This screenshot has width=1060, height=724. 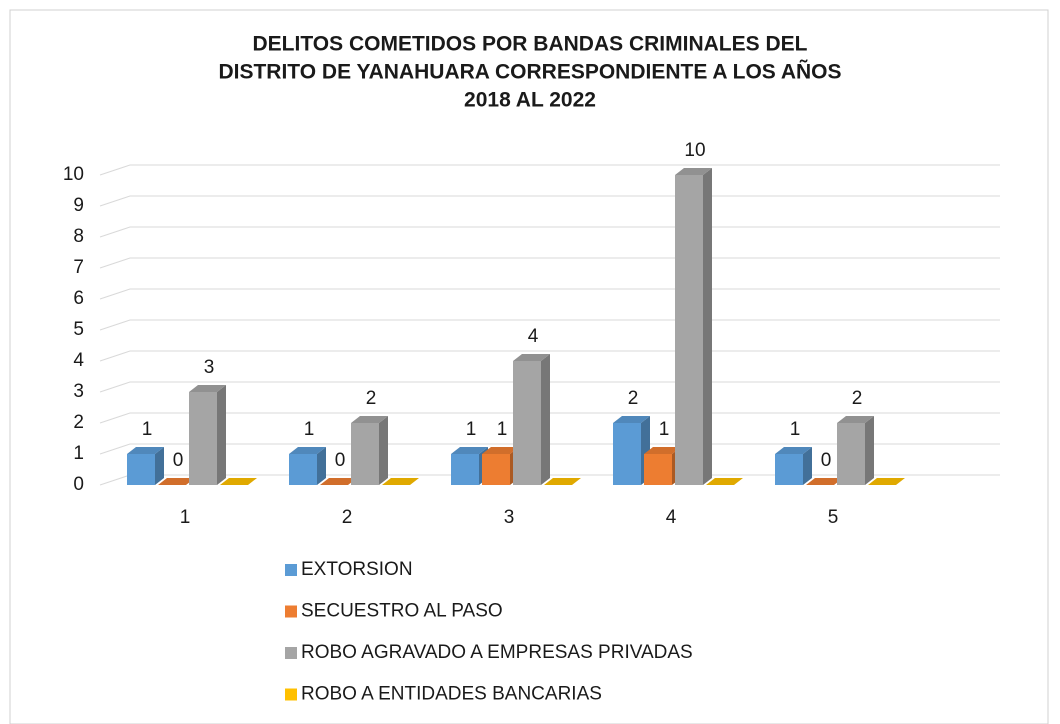 What do you see at coordinates (833, 517) in the screenshot?
I see `x-tick-label: 5` at bounding box center [833, 517].